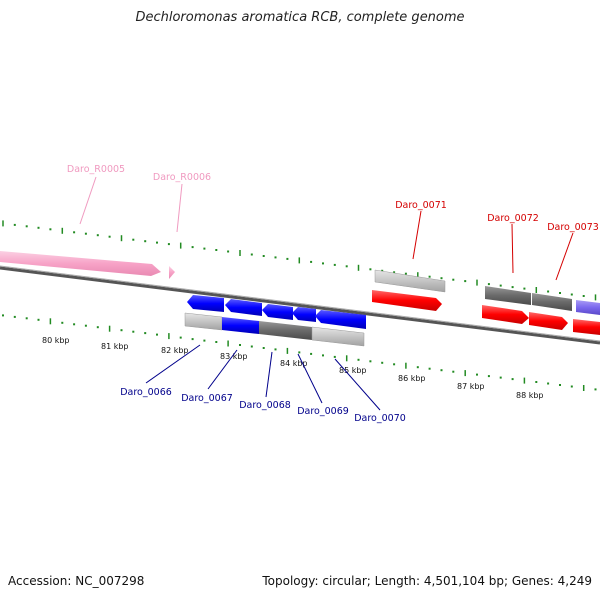  What do you see at coordinates (205, 303) in the screenshot?
I see `gene-daro-0066-arrow` at bounding box center [205, 303].